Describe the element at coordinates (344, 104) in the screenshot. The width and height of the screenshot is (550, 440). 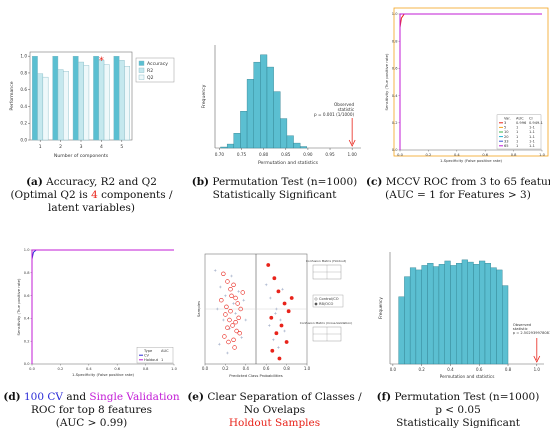
I see `annotation-line1-b: Observed` at that location.